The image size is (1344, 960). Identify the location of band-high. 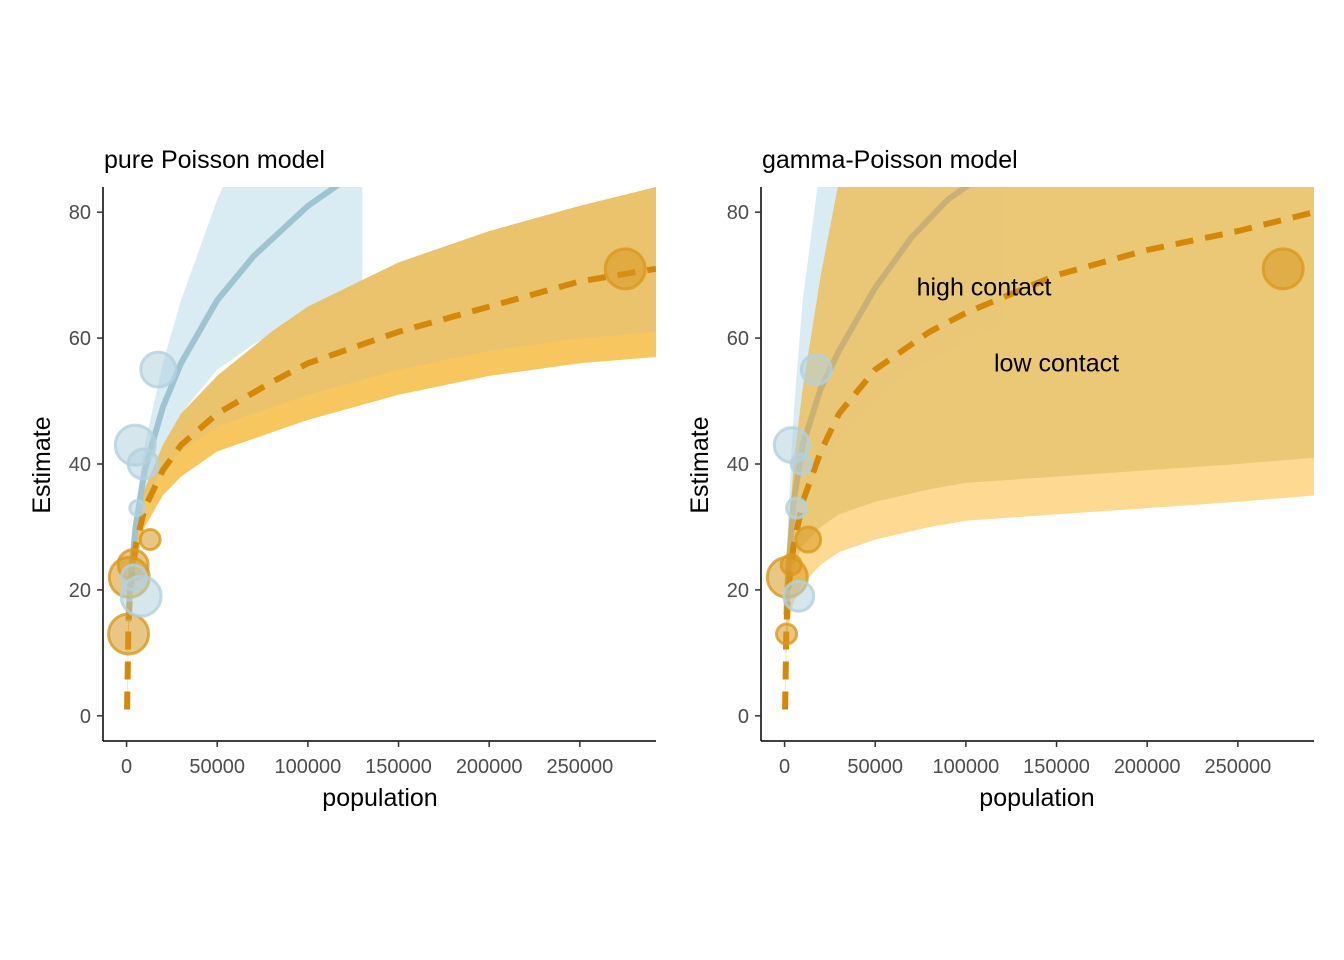
(245, 410).